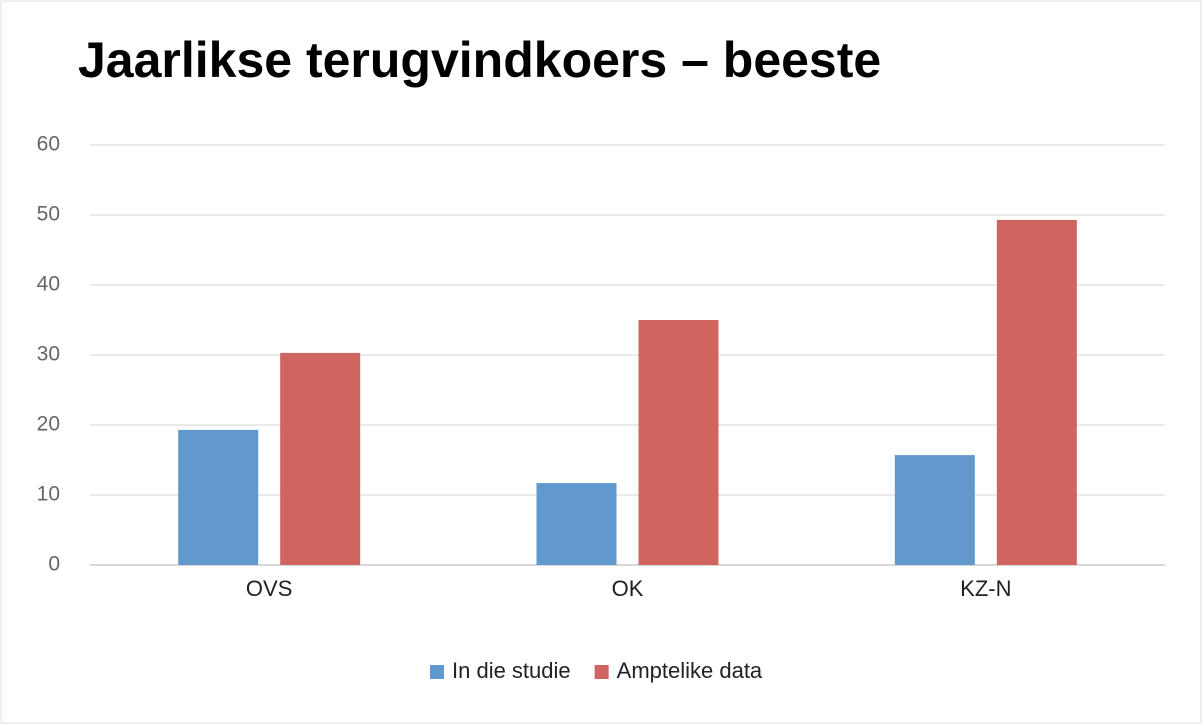 The width and height of the screenshot is (1204, 726). I want to click on y-tick-label: 20, so click(48, 424).